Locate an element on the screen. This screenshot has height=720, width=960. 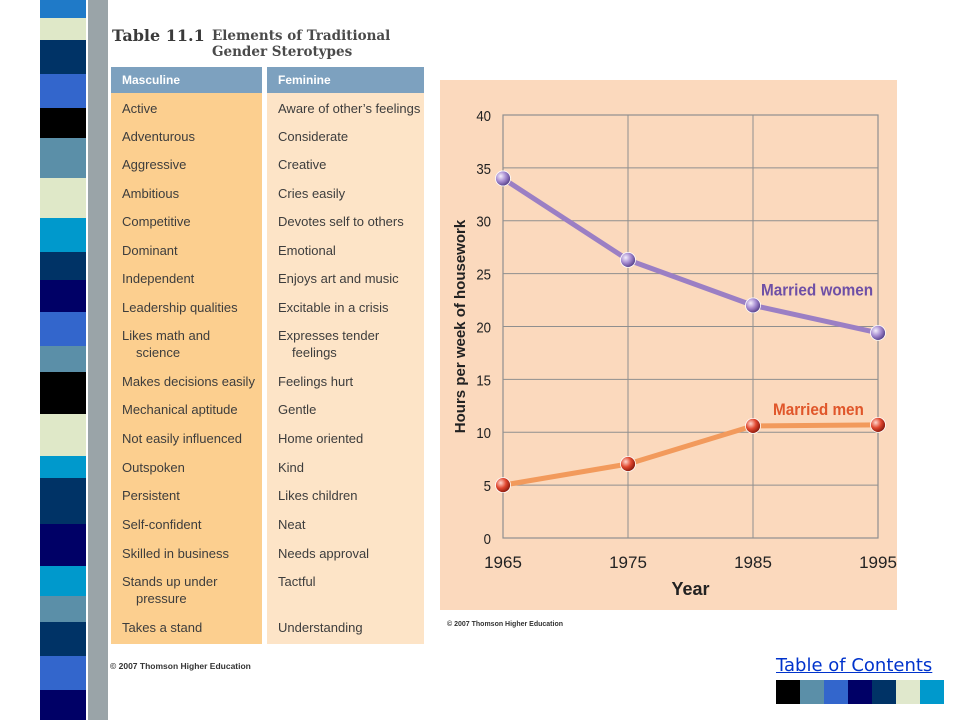
feminine-trait: Considerate is located at coordinates (313, 136).